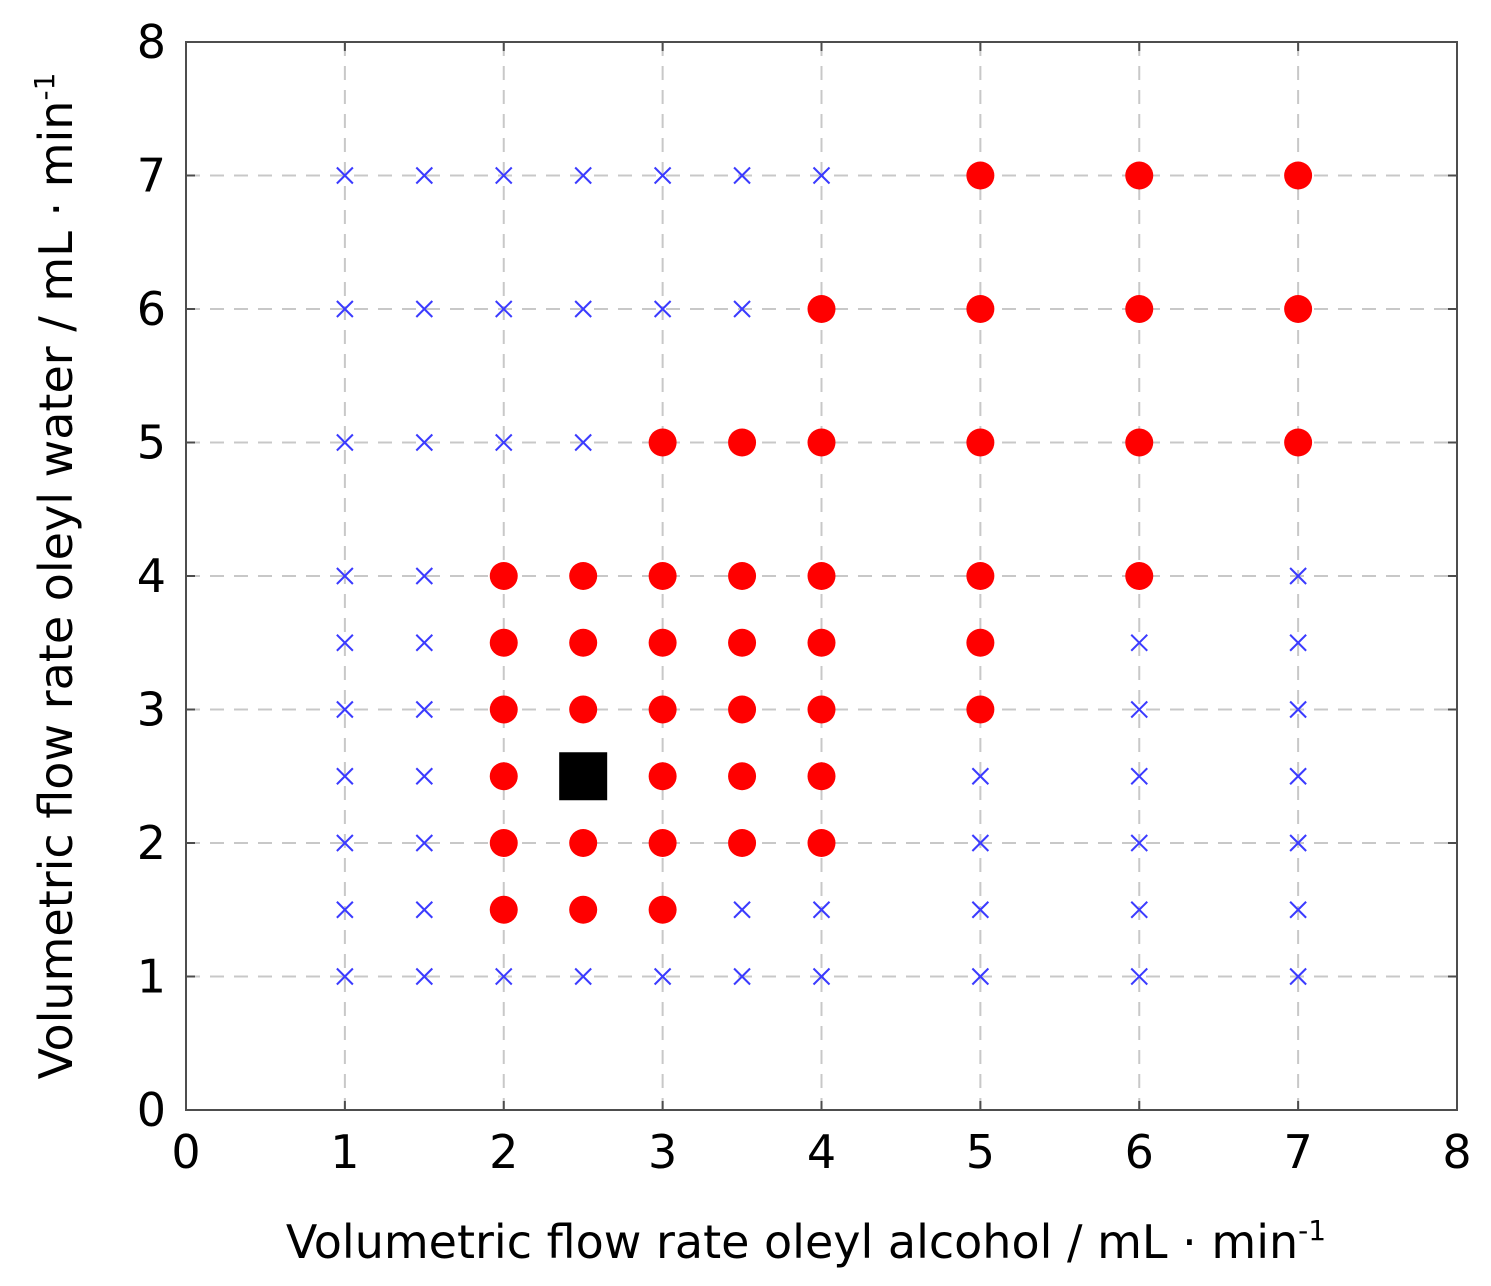 The image size is (1491, 1286). What do you see at coordinates (662, 1152) in the screenshot?
I see `x-tick-label: 3` at bounding box center [662, 1152].